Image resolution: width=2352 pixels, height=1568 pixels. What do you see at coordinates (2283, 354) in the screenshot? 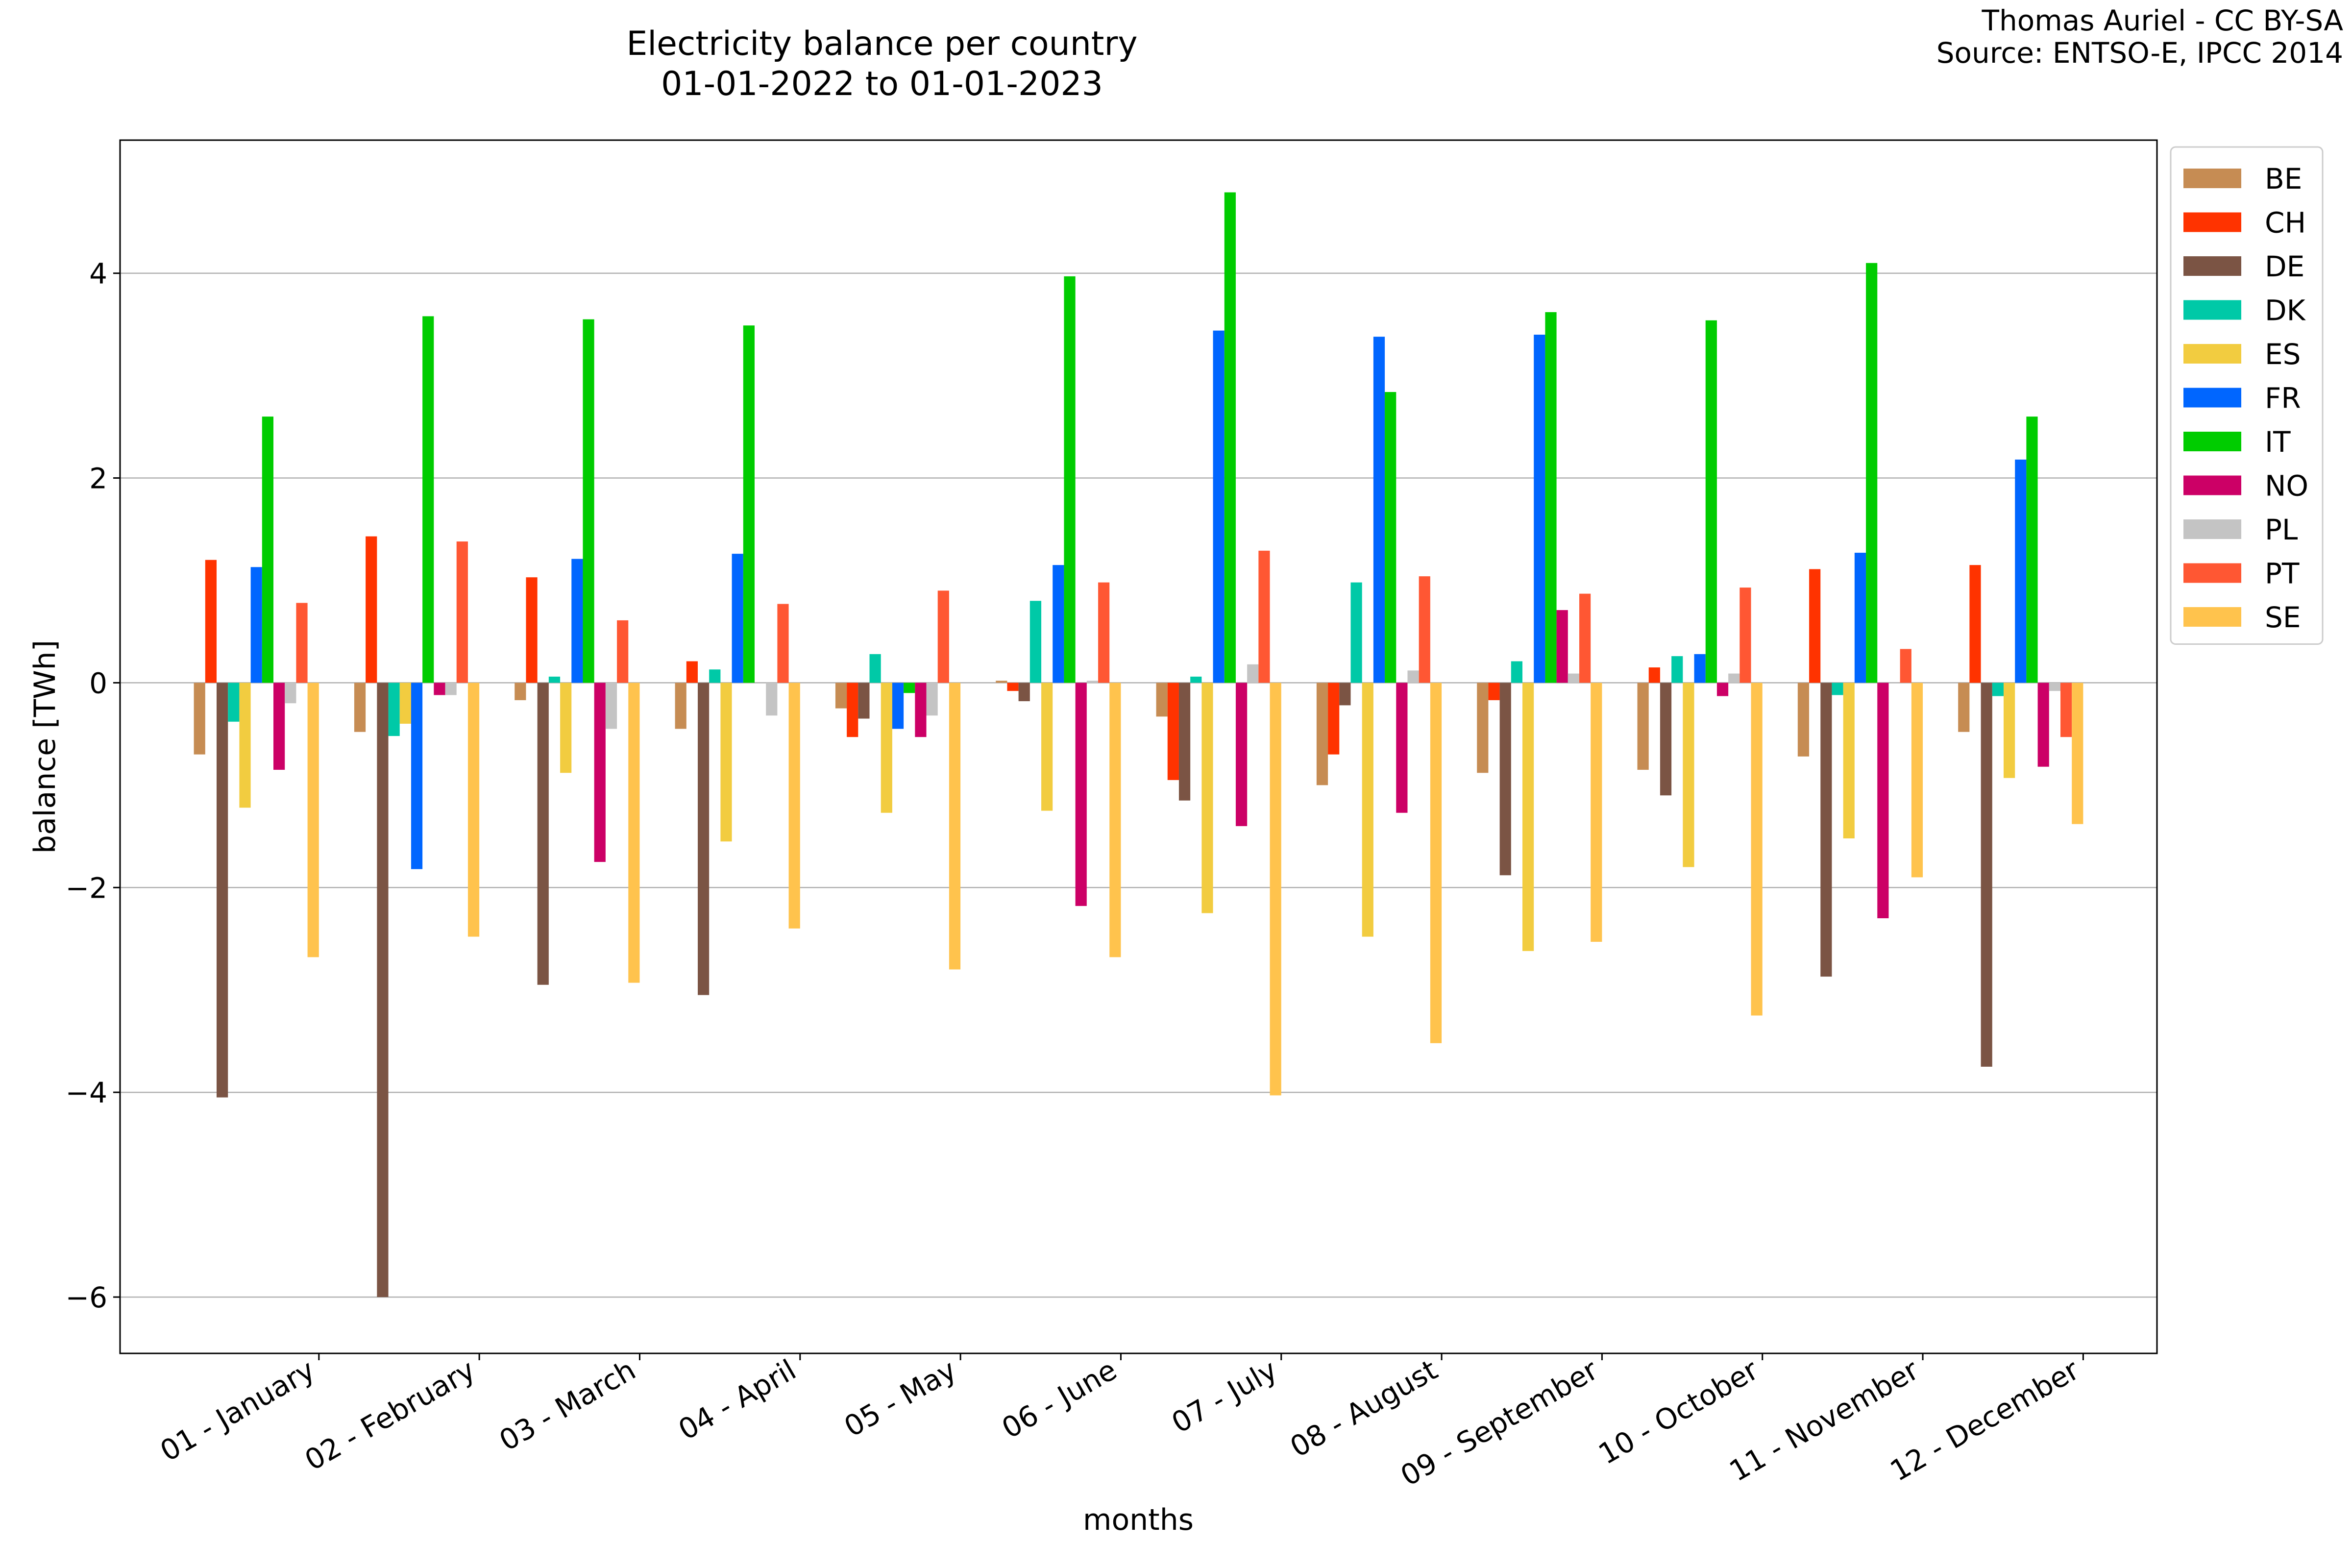
I see `legend-label-es: ES` at bounding box center [2283, 354].